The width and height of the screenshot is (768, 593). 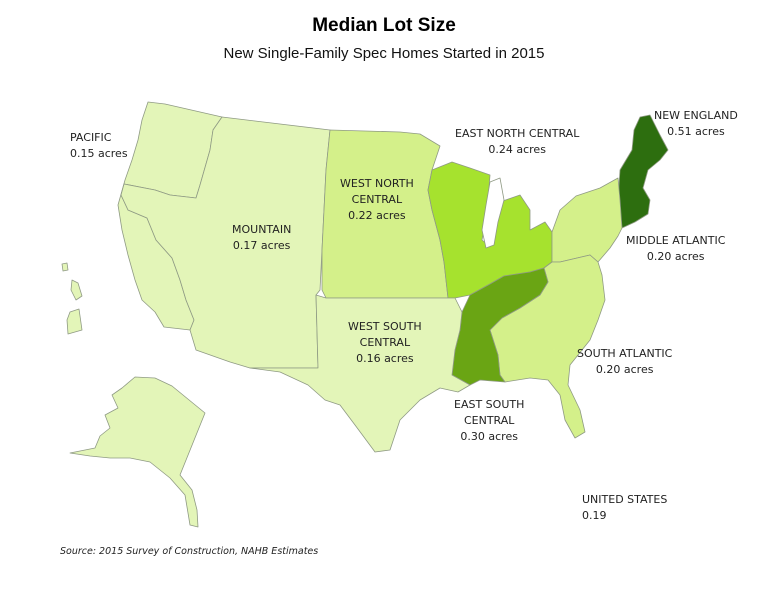 I want to click on region-name-line1: EAST SOUTH, so click(x=489, y=404).